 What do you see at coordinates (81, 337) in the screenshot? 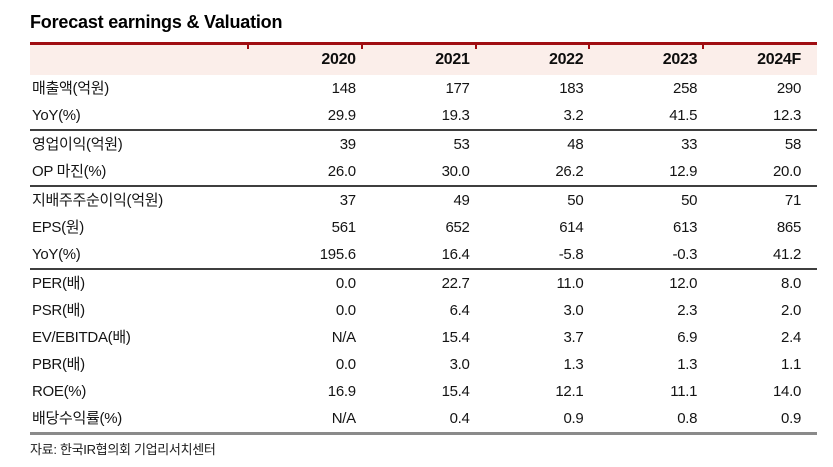
I see `row-label: EV/EBITDA(배)` at bounding box center [81, 337].